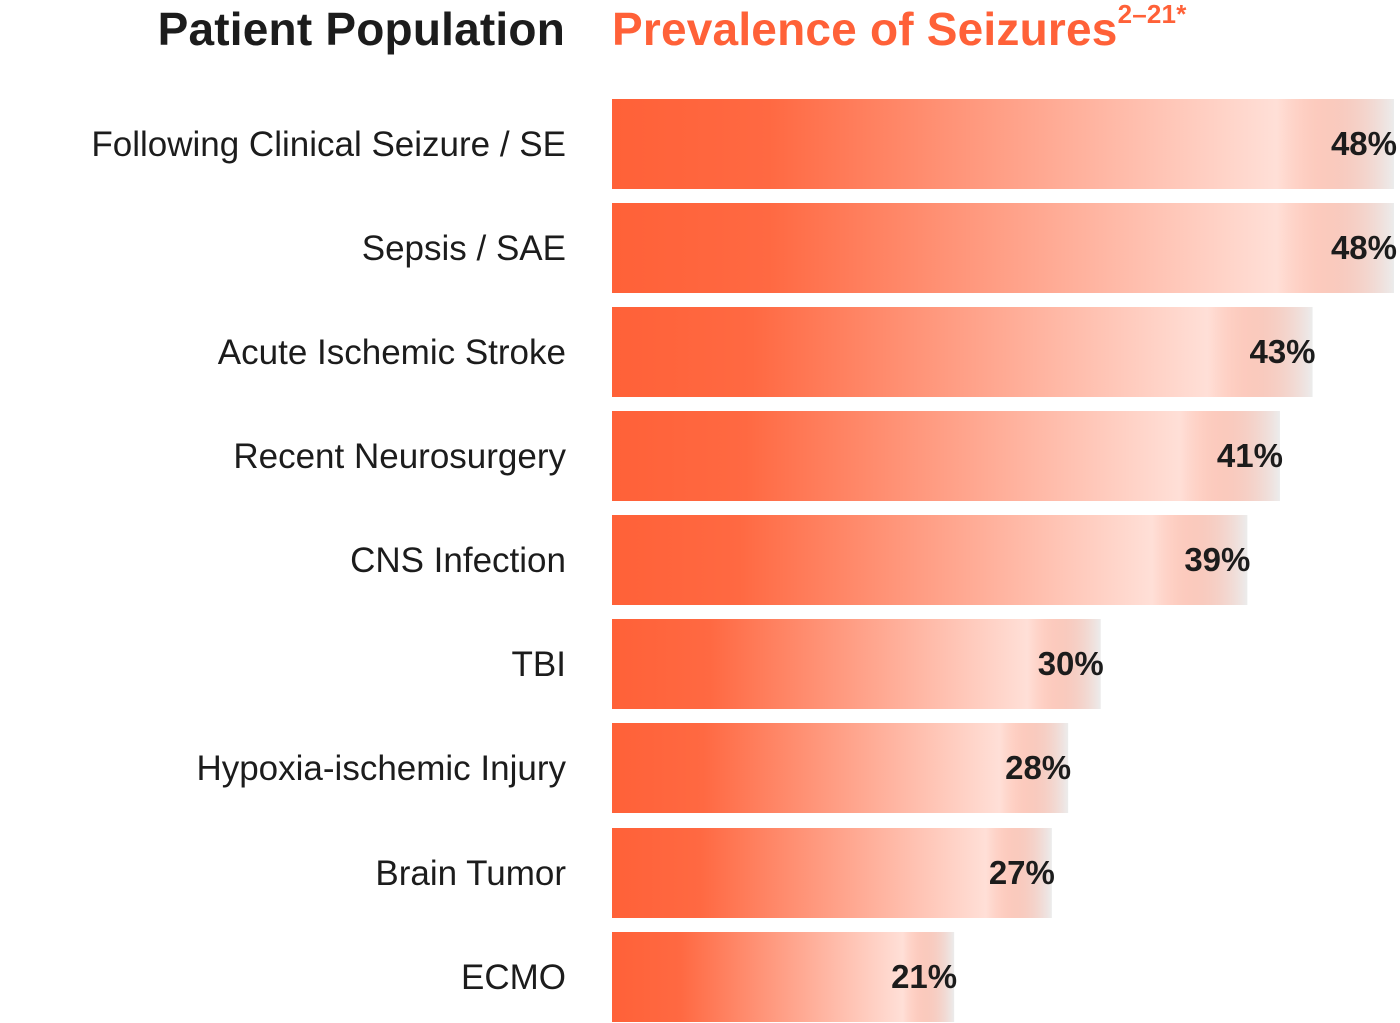  I want to click on prevalence-header: Prevalence of Seizures2–21*, so click(899, 28).